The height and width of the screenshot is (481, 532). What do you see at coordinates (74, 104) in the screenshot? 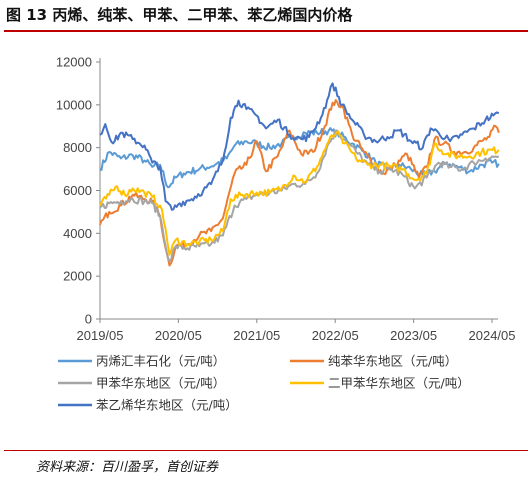
I see `y-tick-label: 10000` at bounding box center [74, 104].